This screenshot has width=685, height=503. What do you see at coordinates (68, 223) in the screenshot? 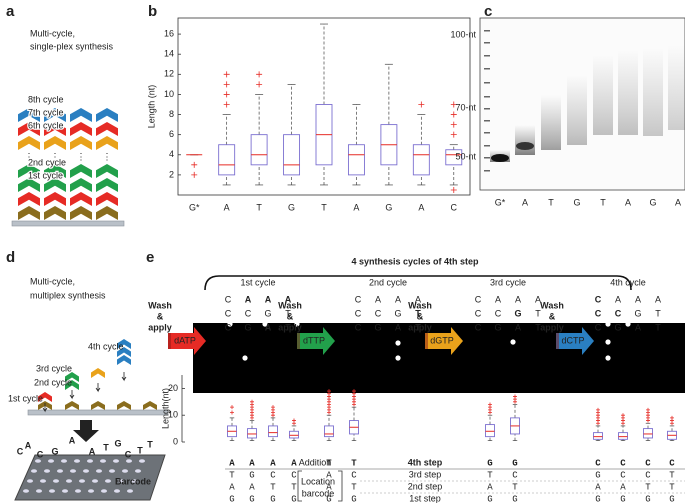
I see `substrate` at bounding box center [68, 223].